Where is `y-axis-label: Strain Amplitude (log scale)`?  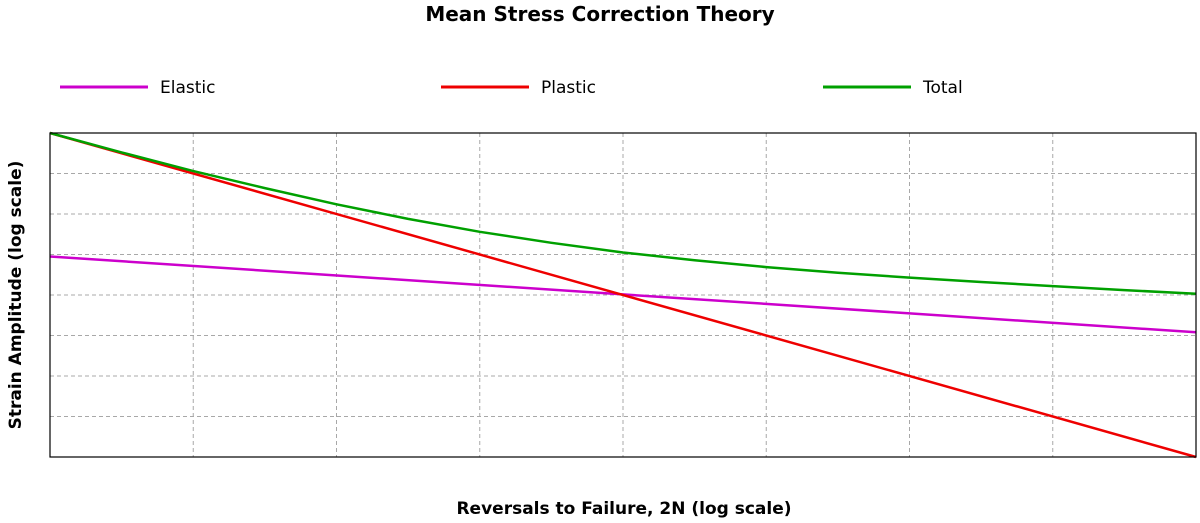
y-axis-label: Strain Amplitude (log scale) is located at coordinates (16, 295).